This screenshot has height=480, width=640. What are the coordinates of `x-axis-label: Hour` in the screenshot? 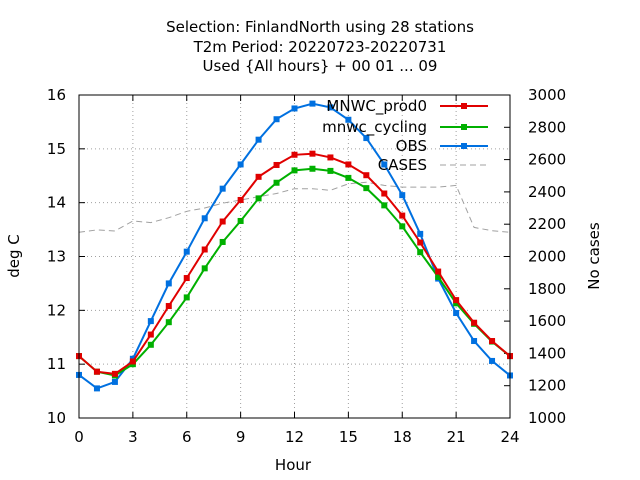 It's located at (293, 465).